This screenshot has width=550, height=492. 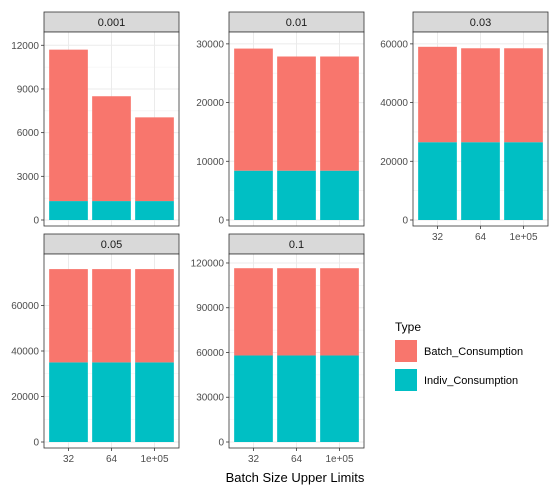 I want to click on facet-strip-label: 0.03, so click(x=480, y=23).